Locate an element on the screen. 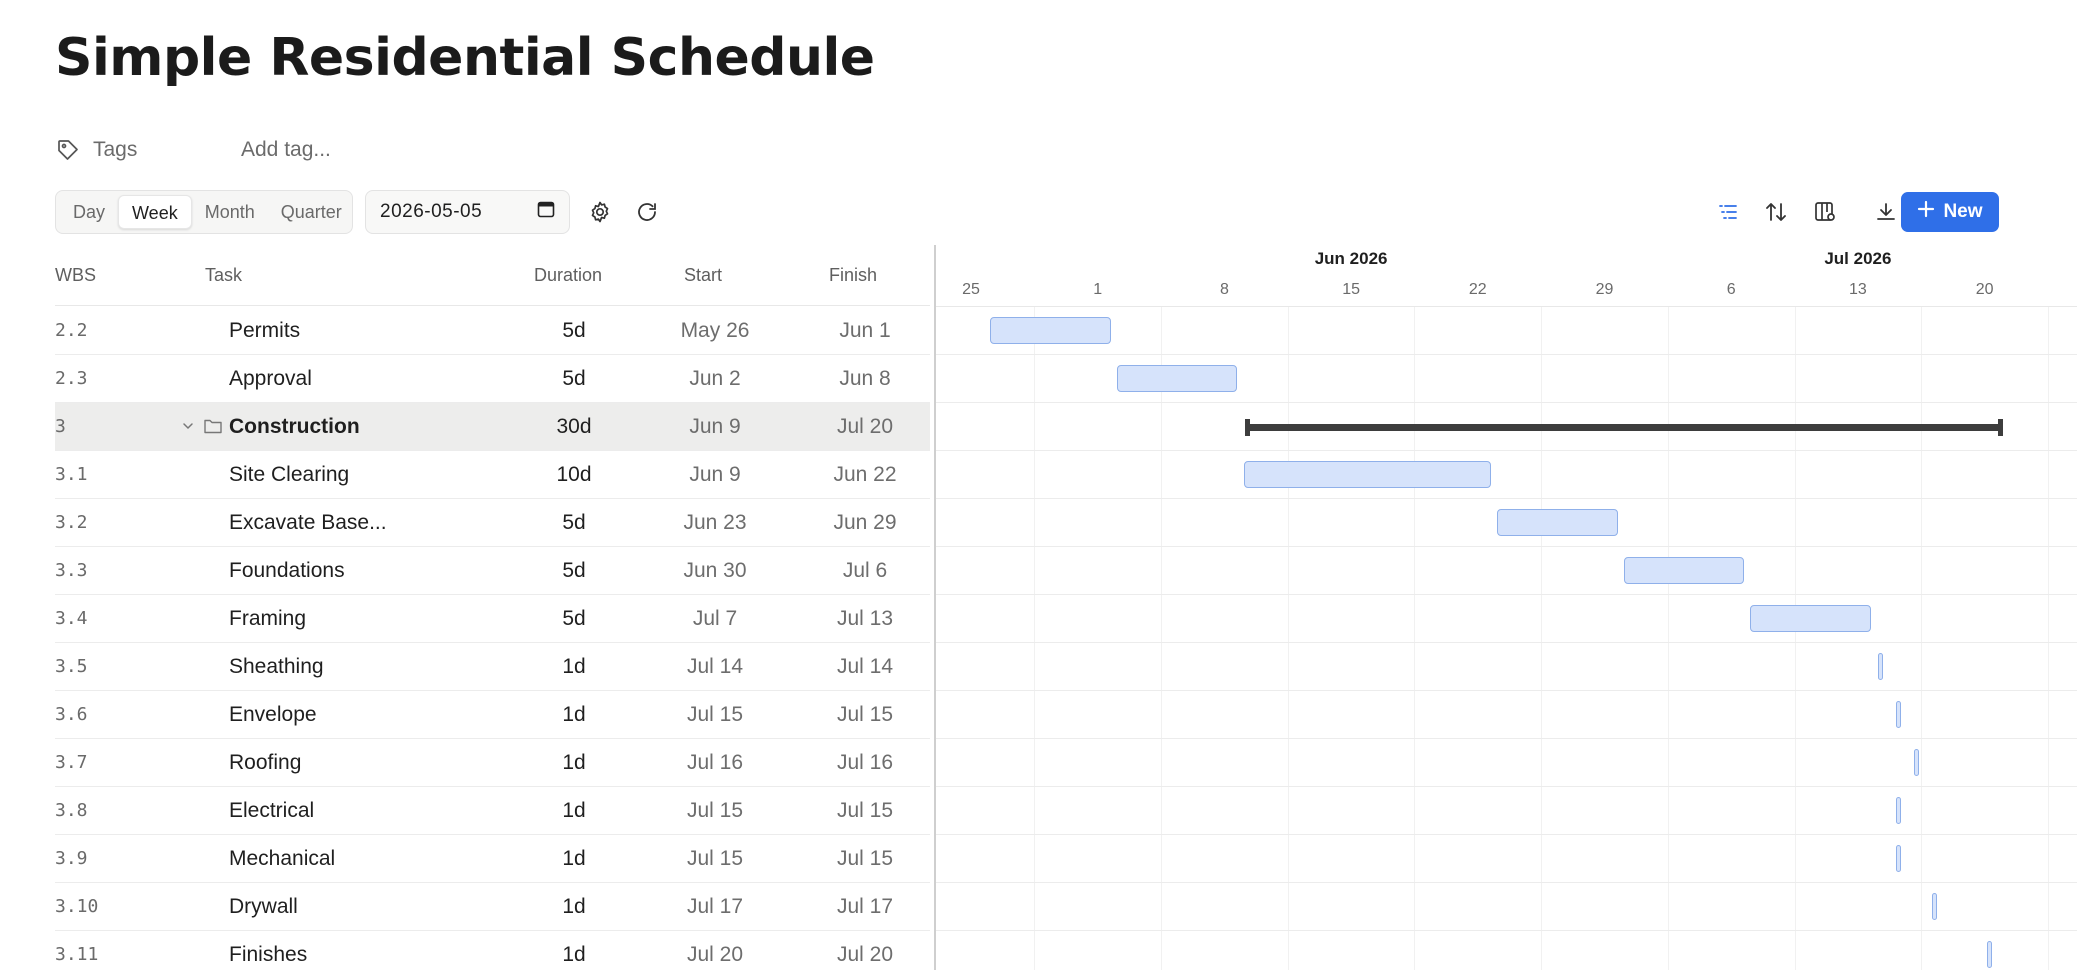  task-name-cell: Foundations is located at coordinates (287, 570).